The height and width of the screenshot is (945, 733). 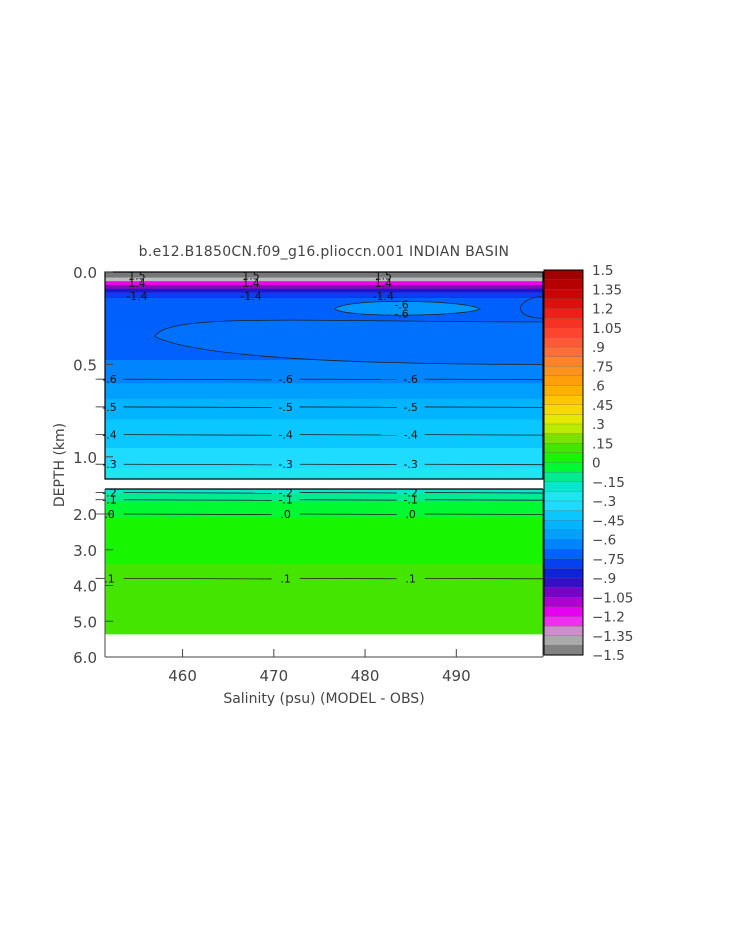 What do you see at coordinates (85, 587) in the screenshot?
I see `y-tick-label: 4.0` at bounding box center [85, 587].